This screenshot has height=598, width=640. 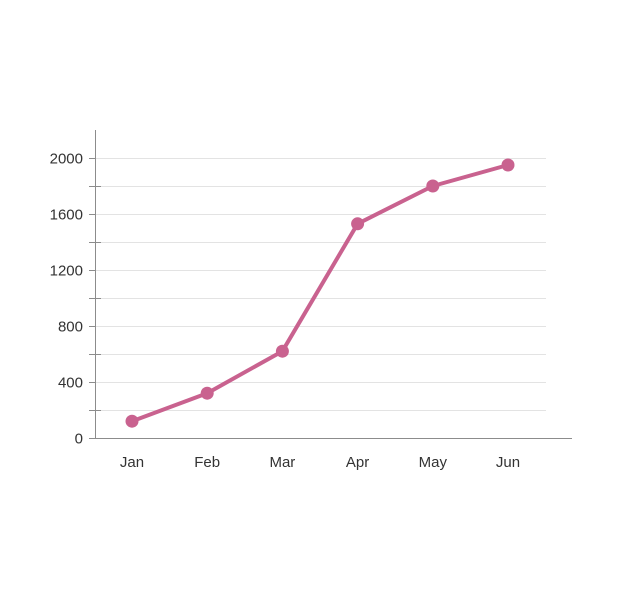 I want to click on y-tick-label: 400, so click(x=70, y=383).